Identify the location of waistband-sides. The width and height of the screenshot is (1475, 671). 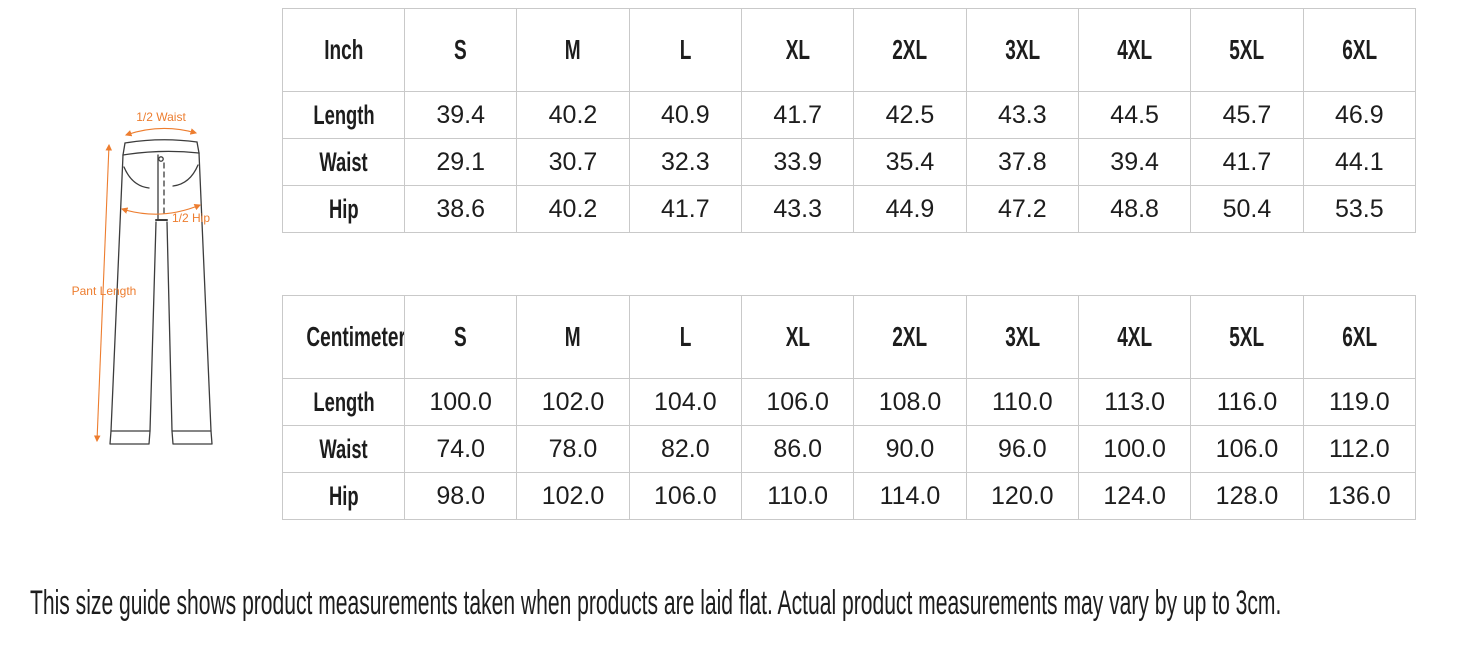
(161, 148).